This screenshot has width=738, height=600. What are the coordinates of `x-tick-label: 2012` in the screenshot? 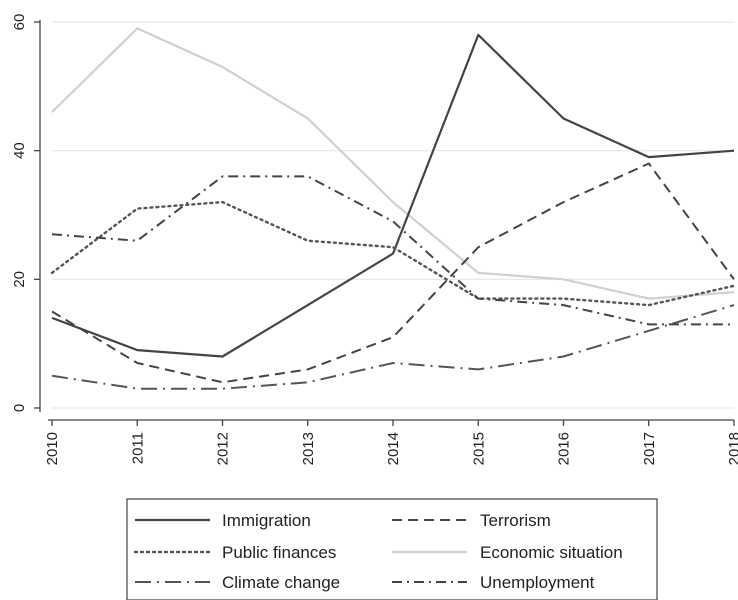 It's located at (223, 448).